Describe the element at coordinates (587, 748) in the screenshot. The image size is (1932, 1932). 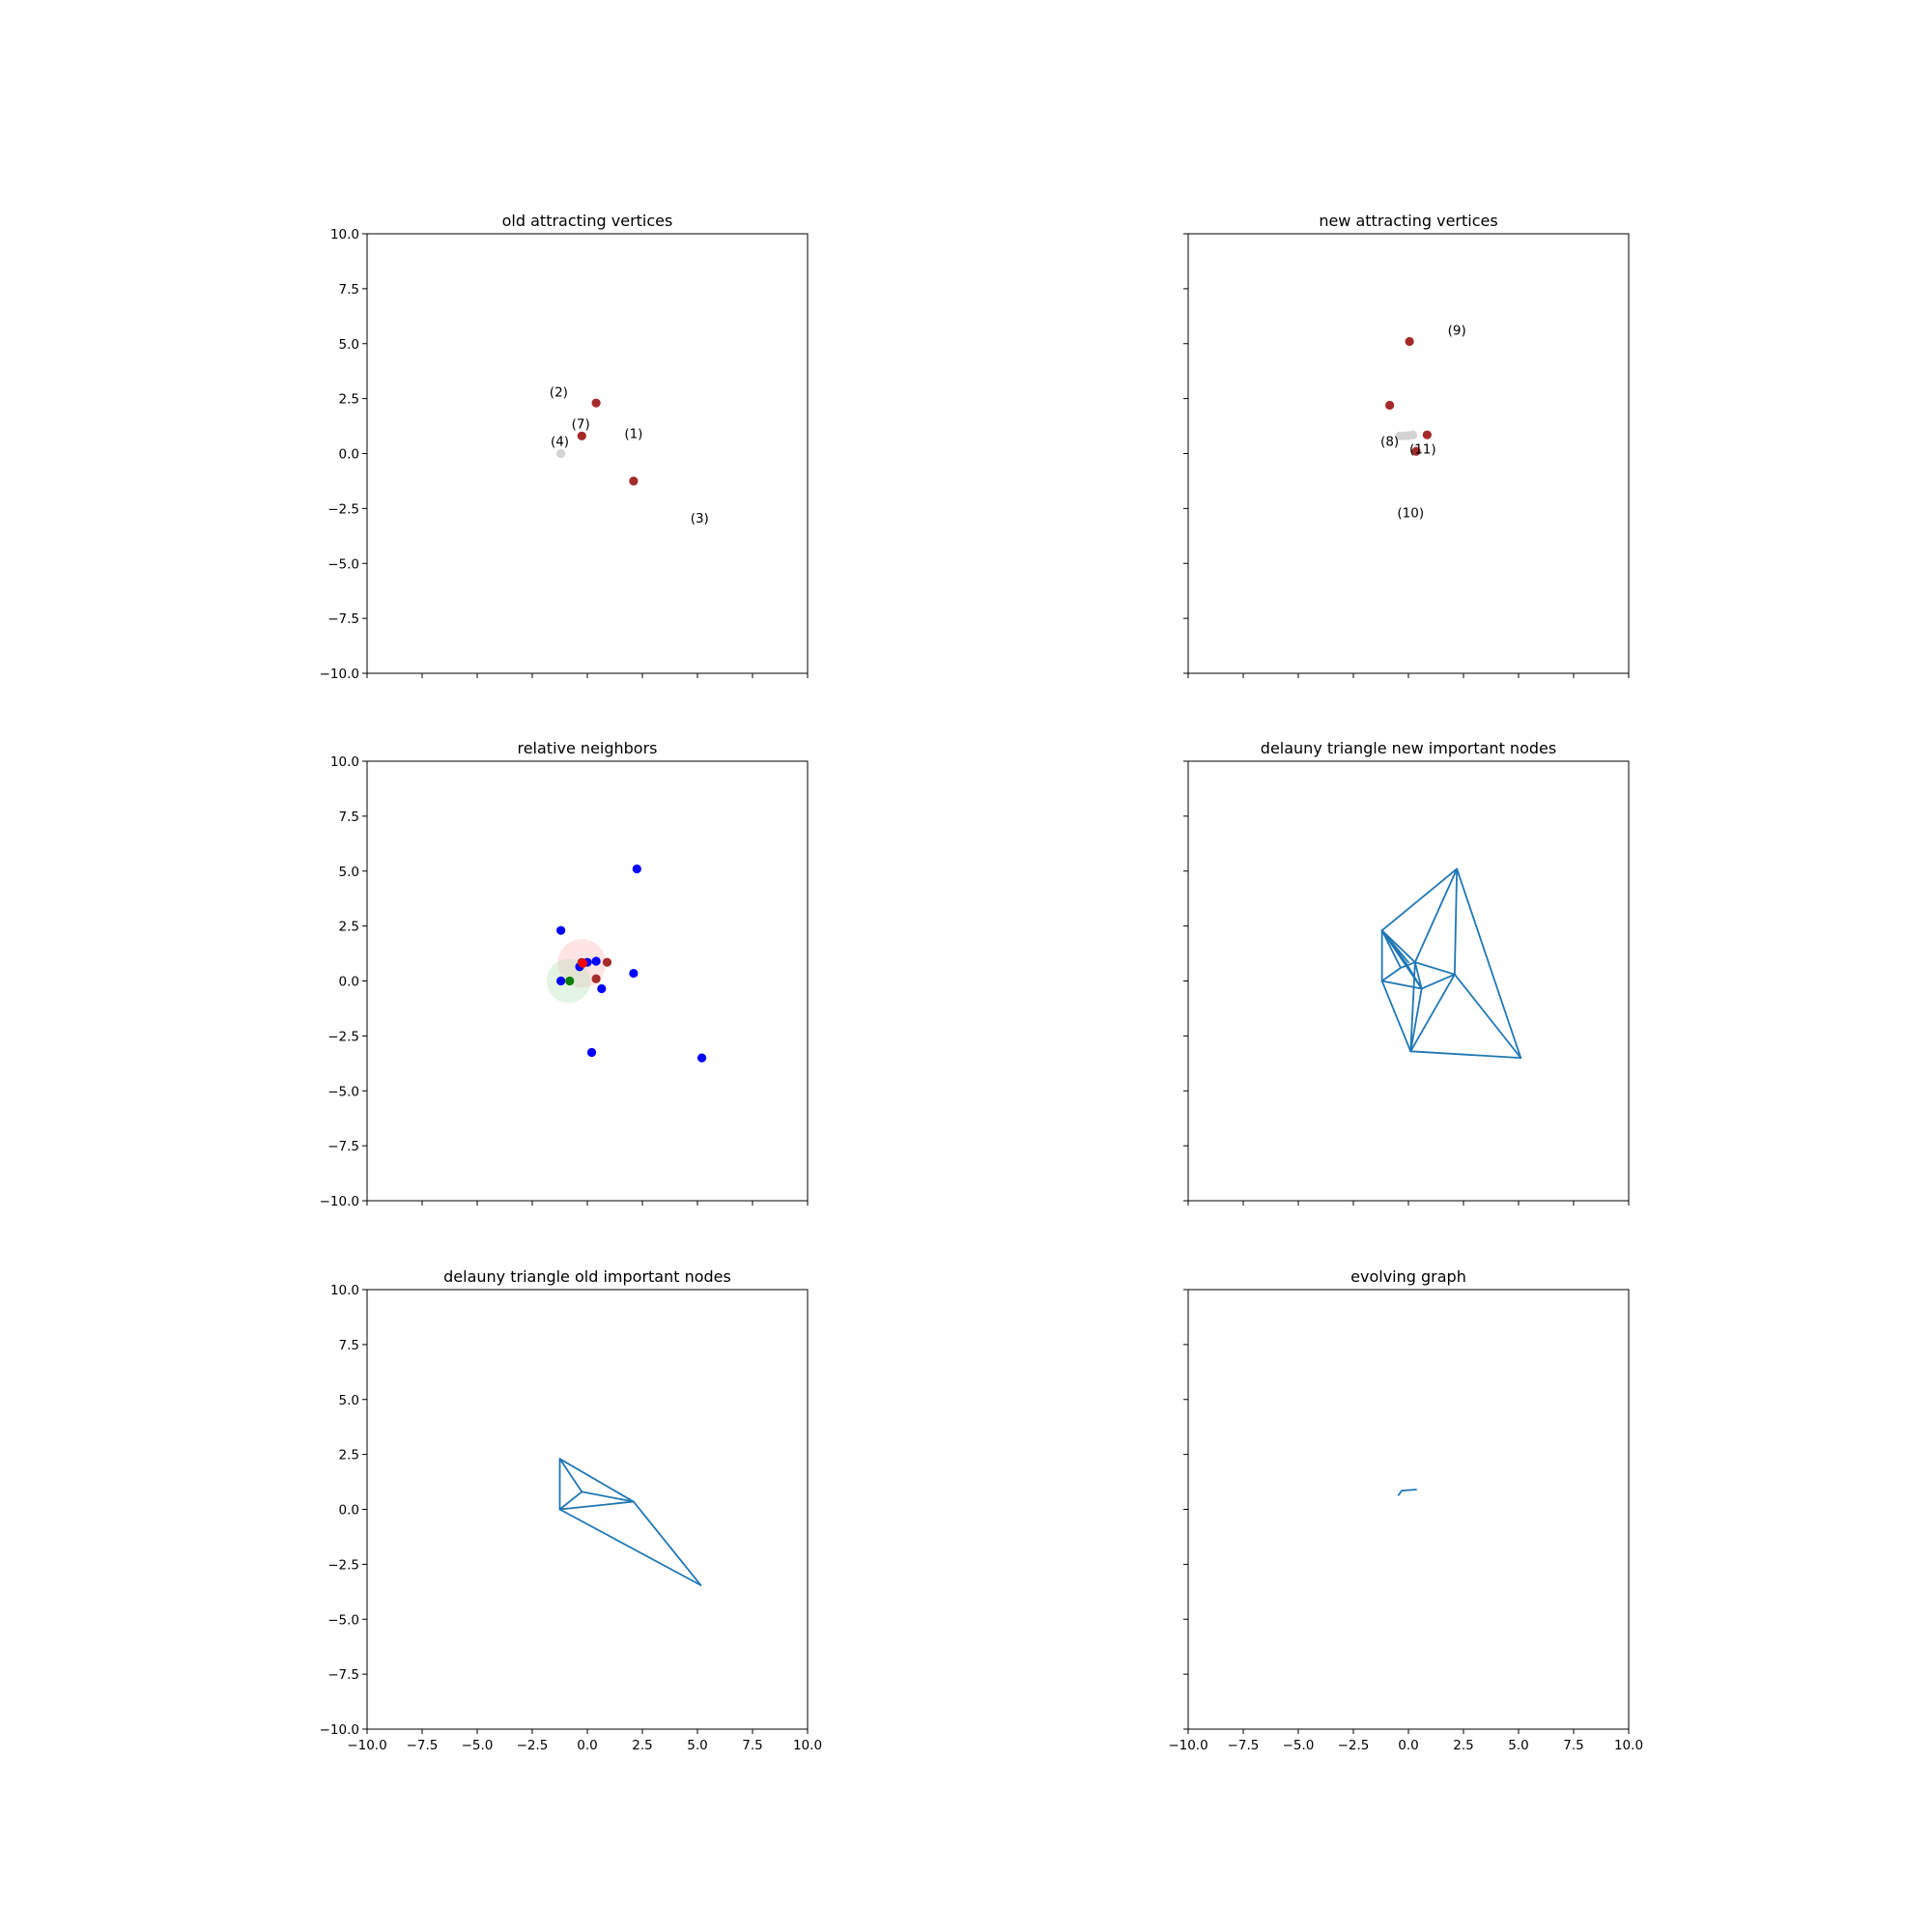
I see `chart-title: relative neighbors` at that location.